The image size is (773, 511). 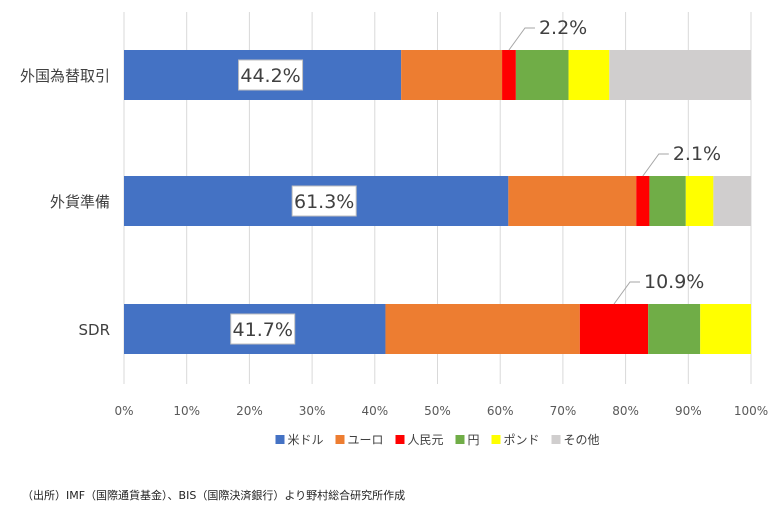 What do you see at coordinates (306, 440) in the screenshot?
I see `legend-label: 米ドル` at bounding box center [306, 440].